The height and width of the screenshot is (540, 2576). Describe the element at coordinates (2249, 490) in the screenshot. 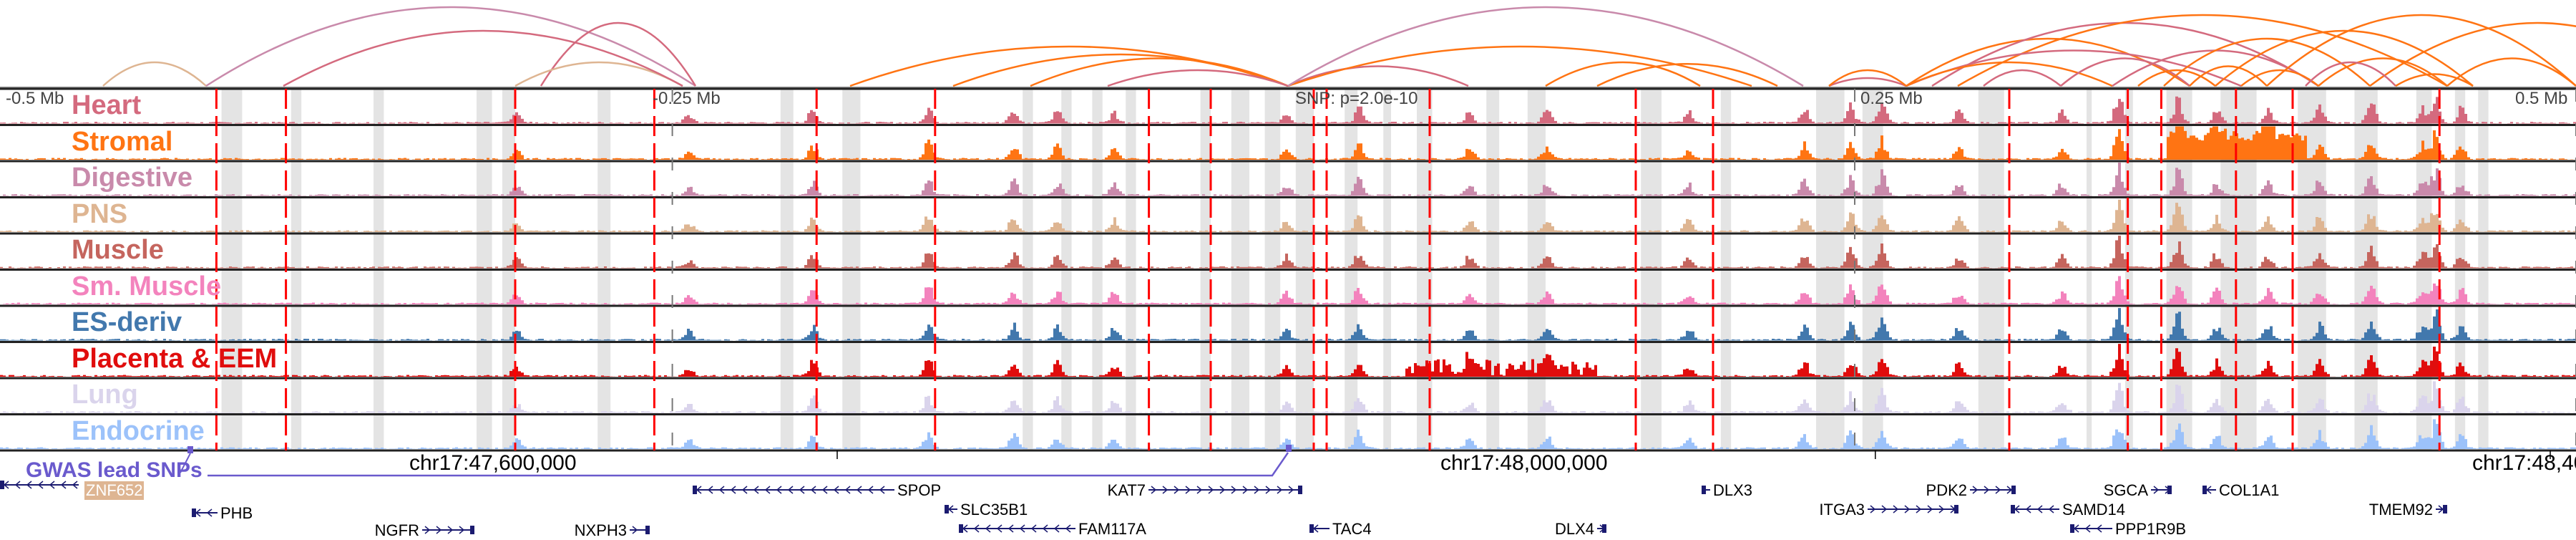

I see `gene-label-col1a1: COL1A1` at that location.